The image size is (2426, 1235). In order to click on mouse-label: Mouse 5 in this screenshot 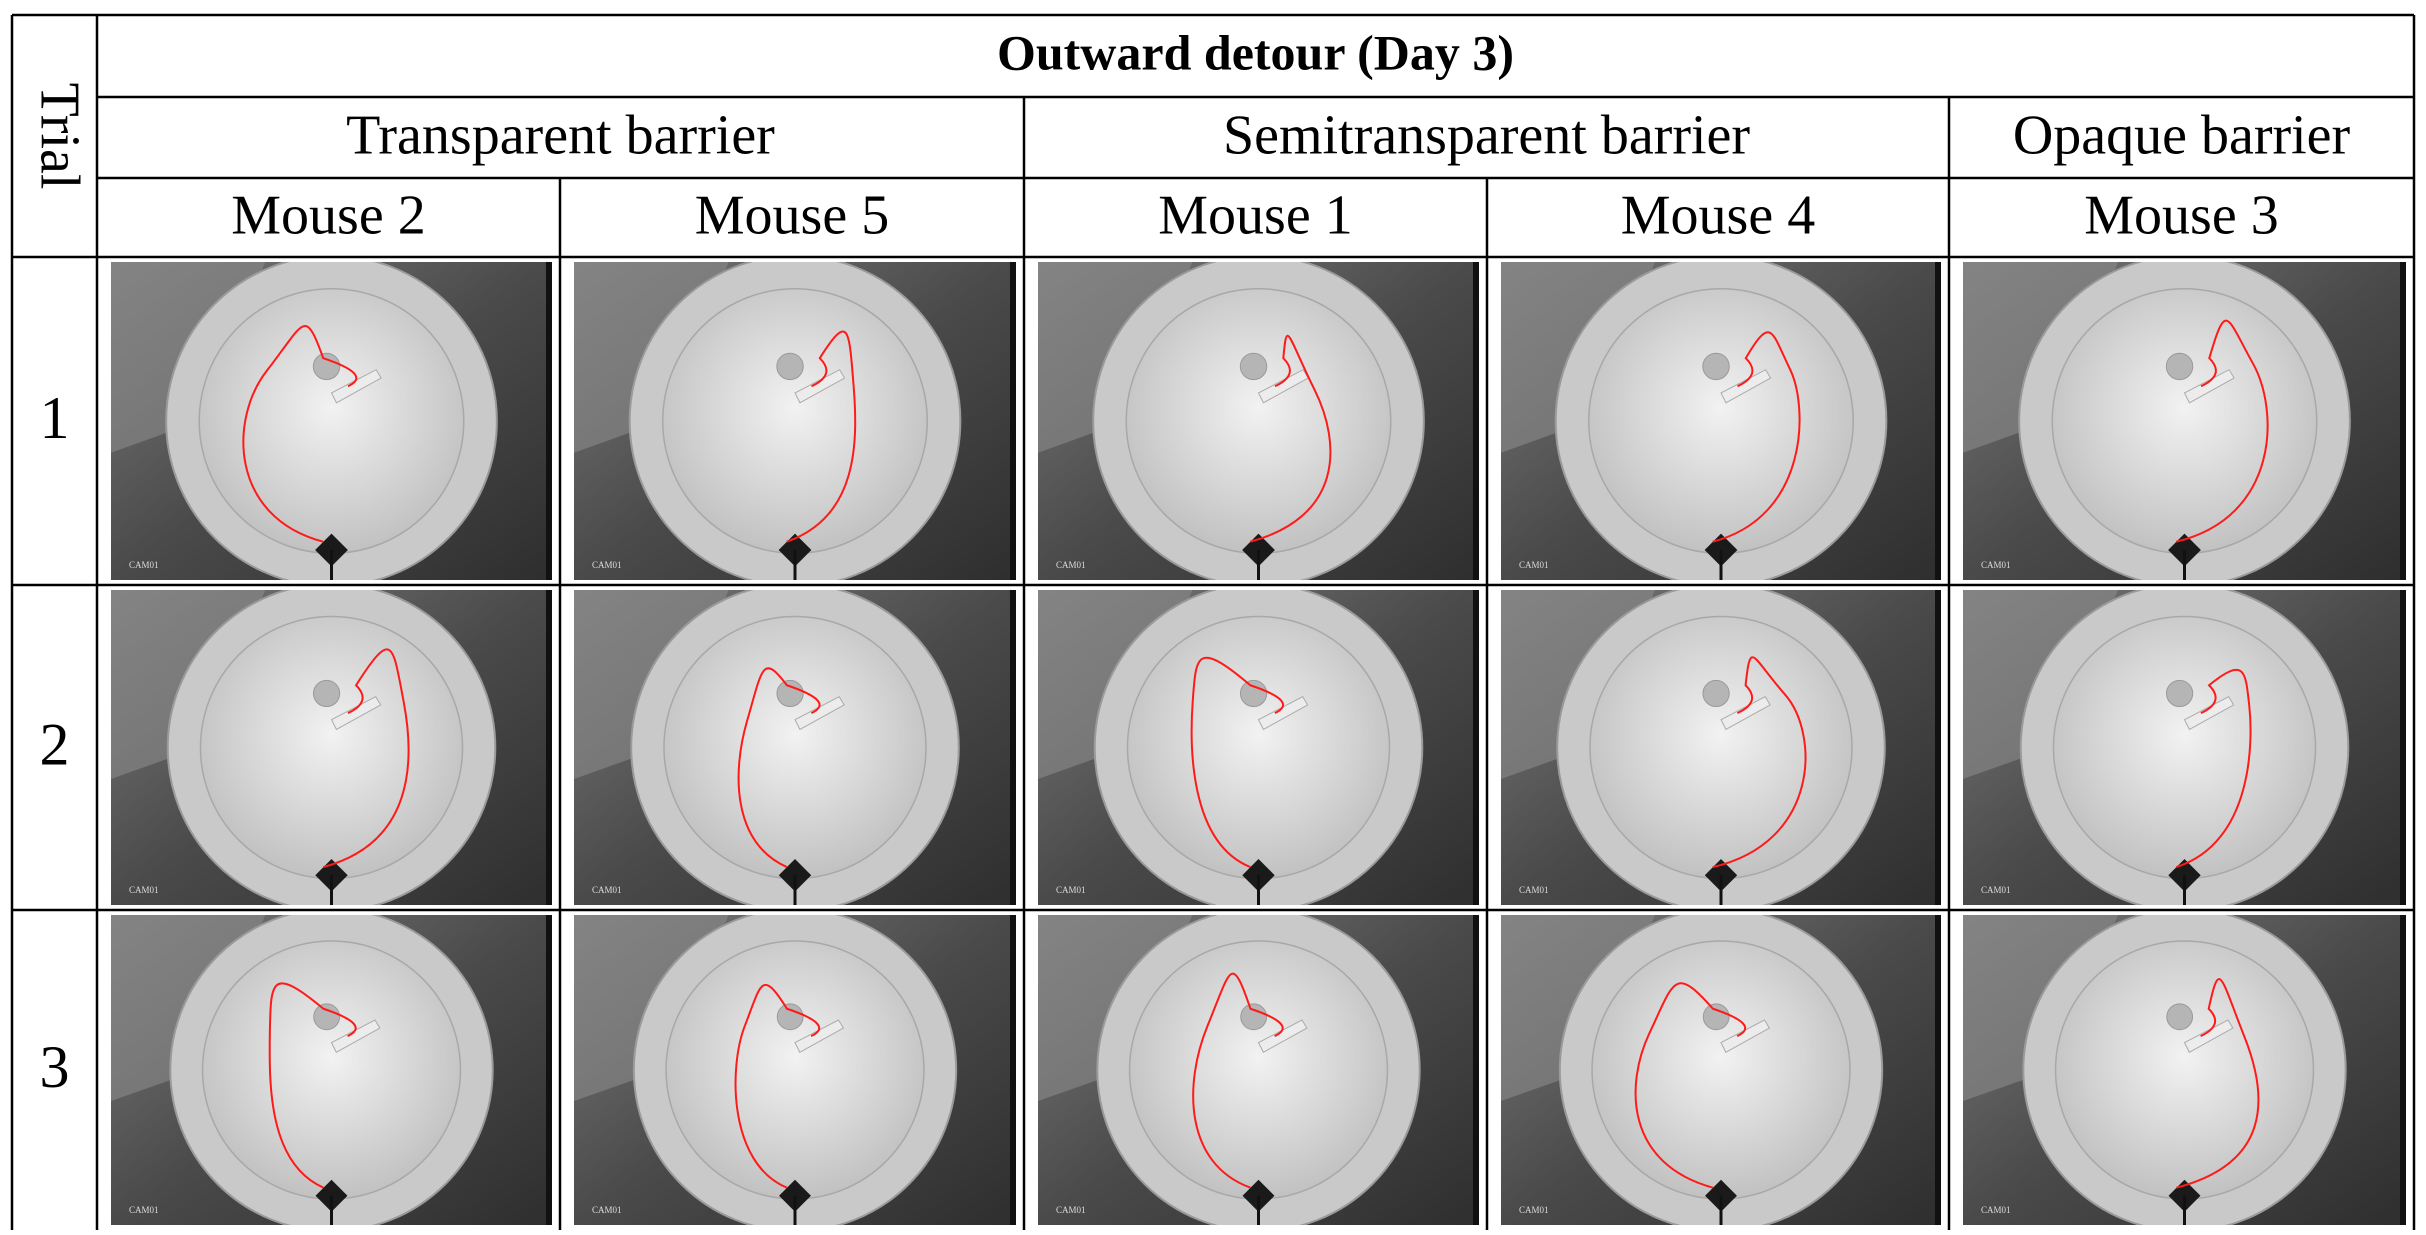, I will do `click(792, 215)`.